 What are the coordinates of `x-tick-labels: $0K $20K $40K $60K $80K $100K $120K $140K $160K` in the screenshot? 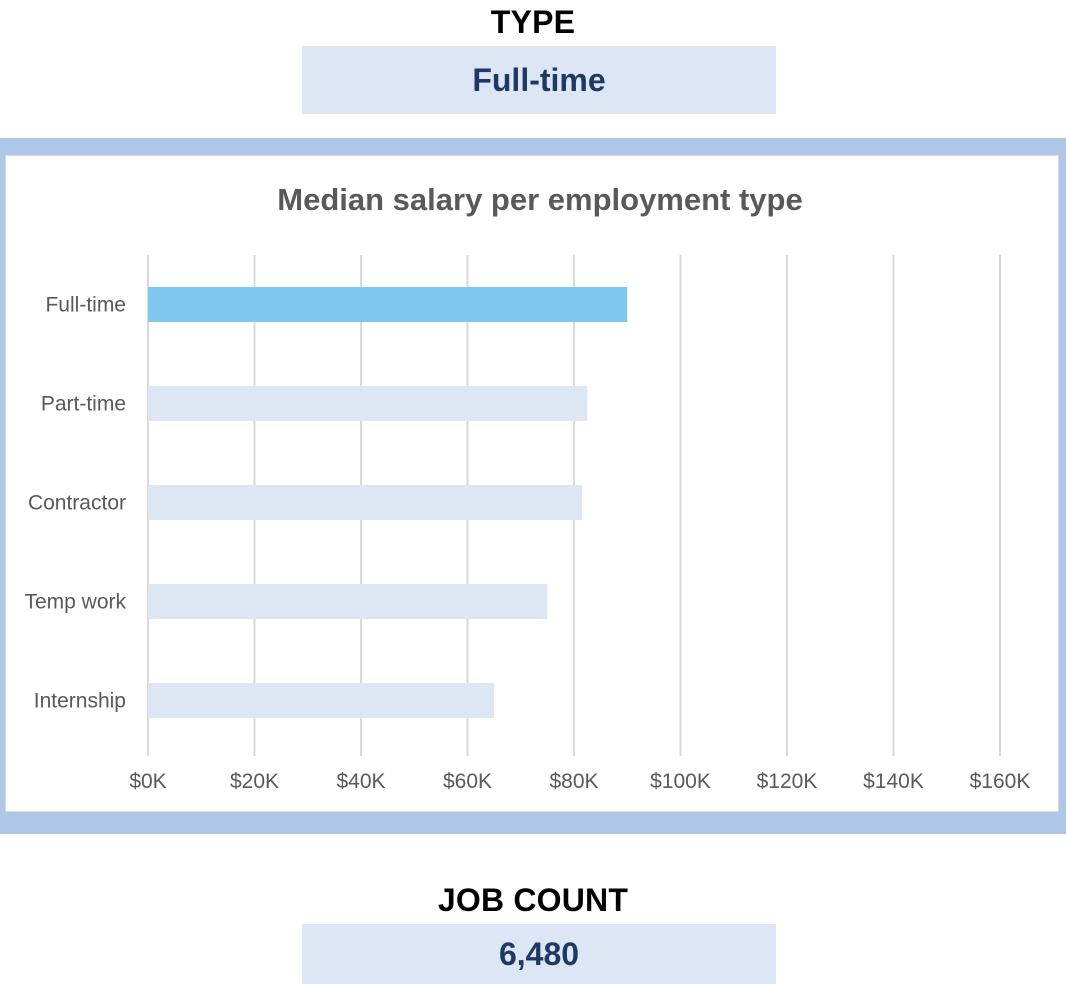 It's located at (579, 781).